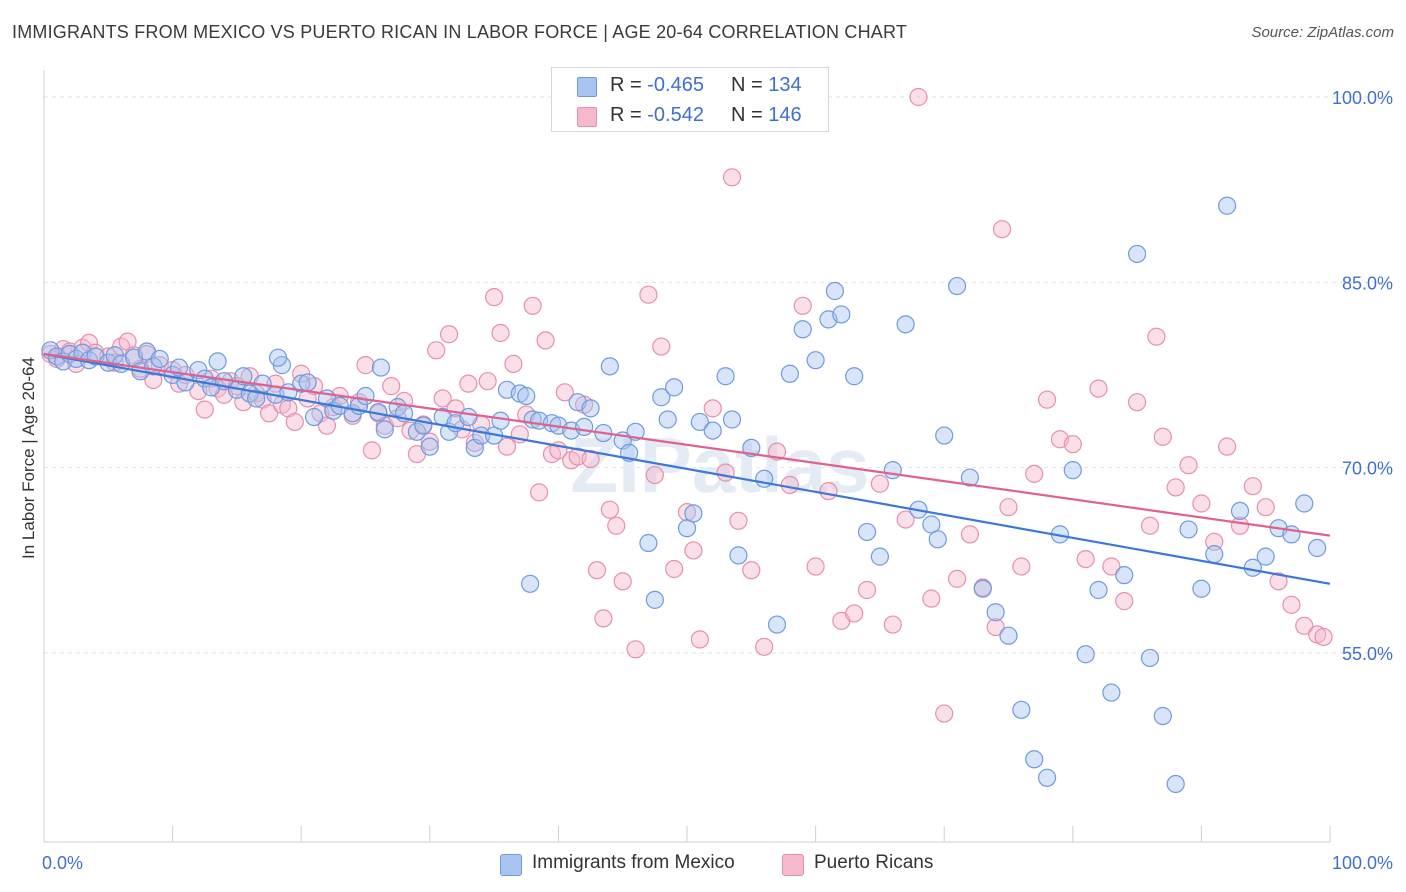 The image size is (1406, 892). What do you see at coordinates (62, 863) in the screenshot?
I see `x-tick-label: 0.0%` at bounding box center [62, 863].